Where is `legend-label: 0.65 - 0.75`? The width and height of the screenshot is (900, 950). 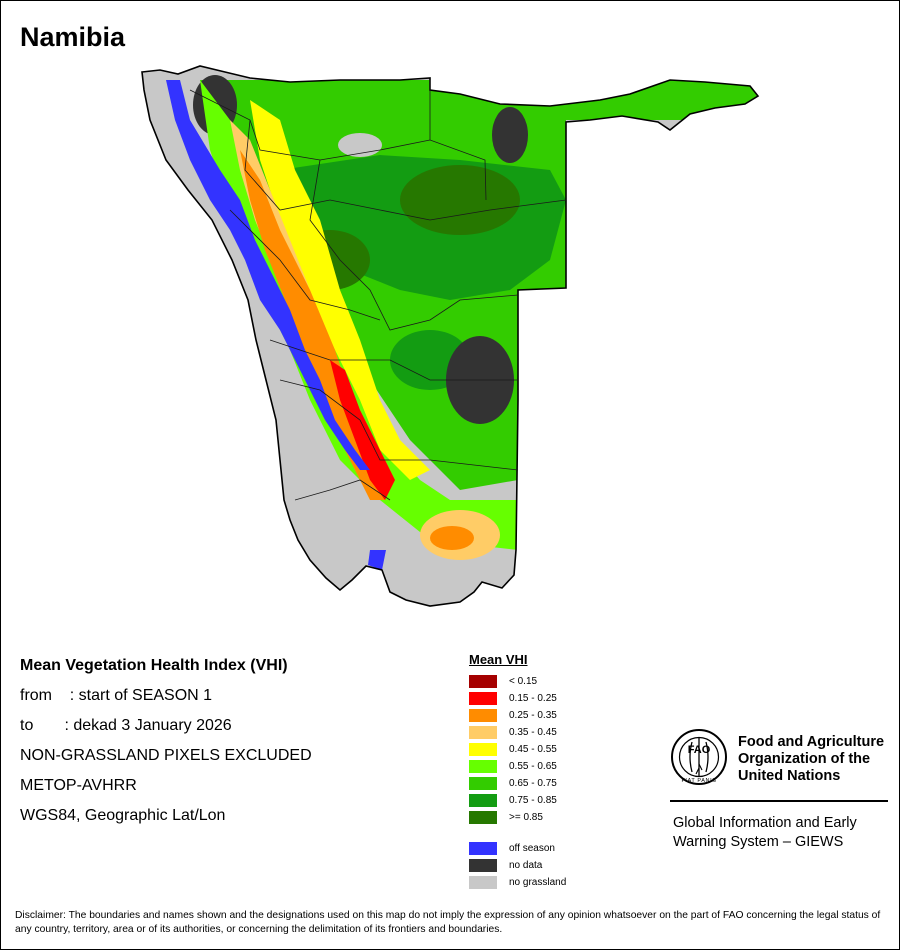 legend-label: 0.65 - 0.75 is located at coordinates (533, 783).